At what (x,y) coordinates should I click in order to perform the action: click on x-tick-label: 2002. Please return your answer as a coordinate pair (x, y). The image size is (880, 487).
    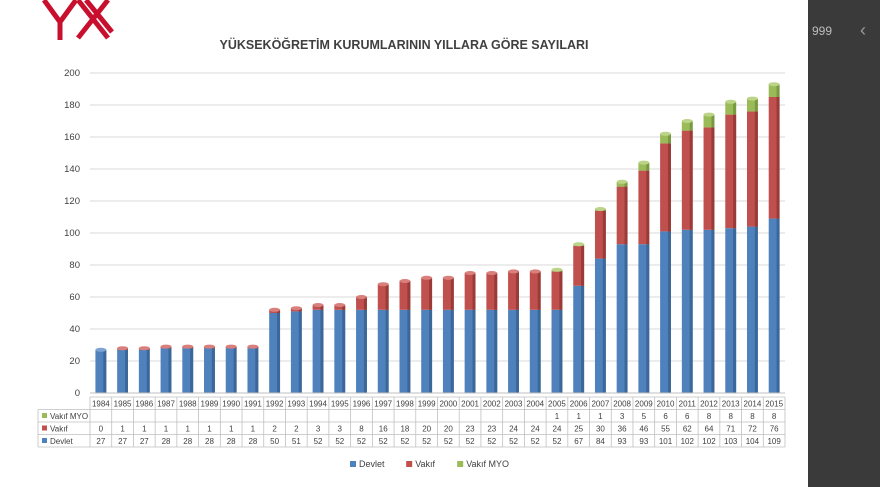
    Looking at the image, I should click on (492, 404).